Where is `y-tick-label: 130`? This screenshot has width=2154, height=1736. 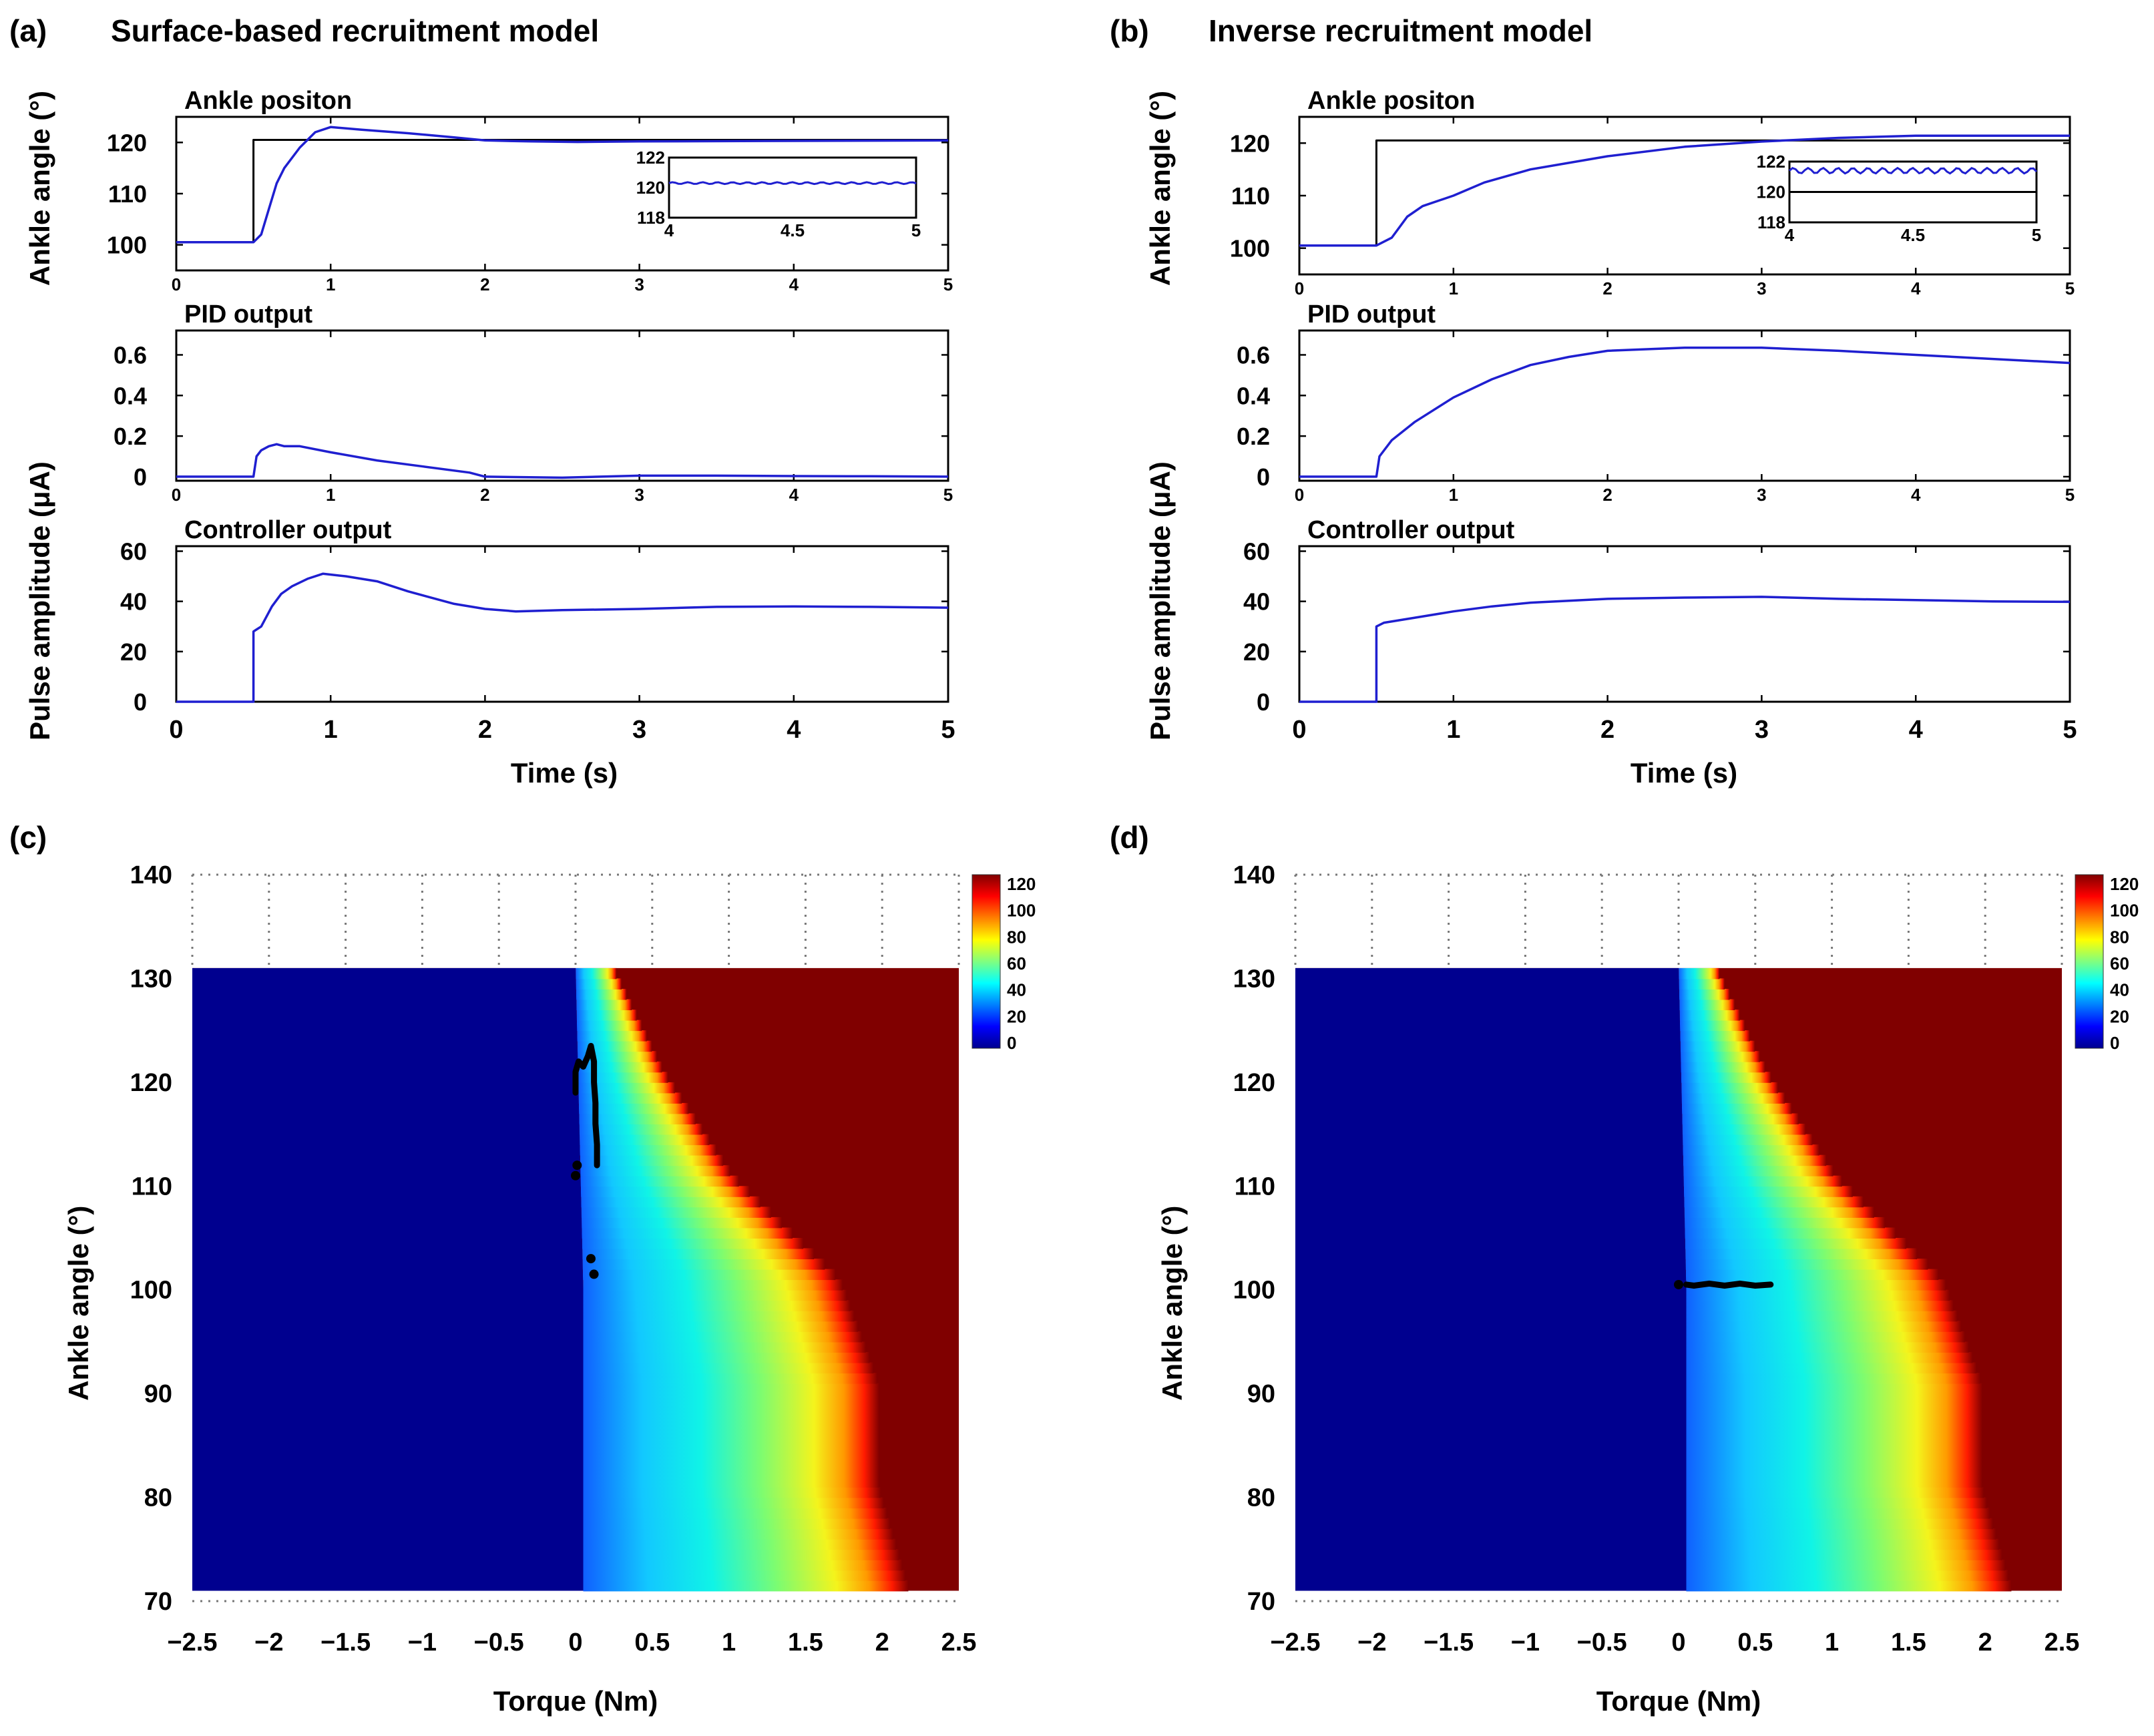 y-tick-label: 130 is located at coordinates (151, 979).